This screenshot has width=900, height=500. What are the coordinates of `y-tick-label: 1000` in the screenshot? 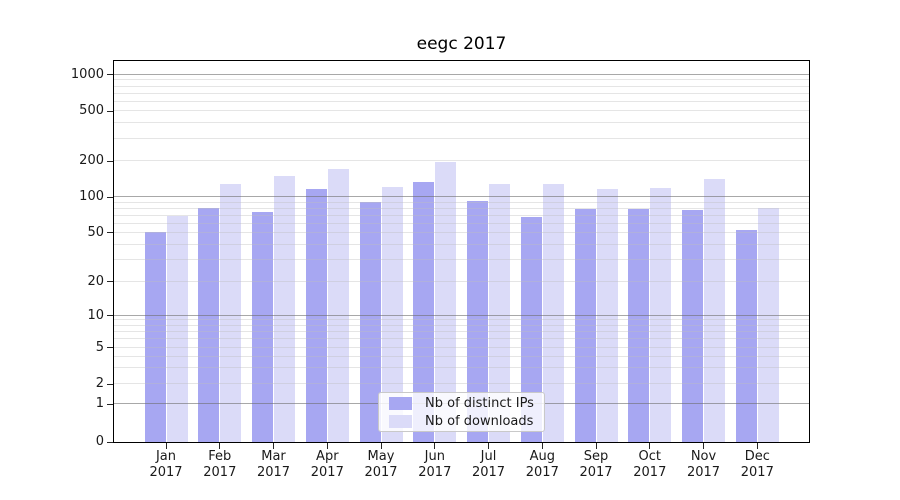 It's located at (87, 74).